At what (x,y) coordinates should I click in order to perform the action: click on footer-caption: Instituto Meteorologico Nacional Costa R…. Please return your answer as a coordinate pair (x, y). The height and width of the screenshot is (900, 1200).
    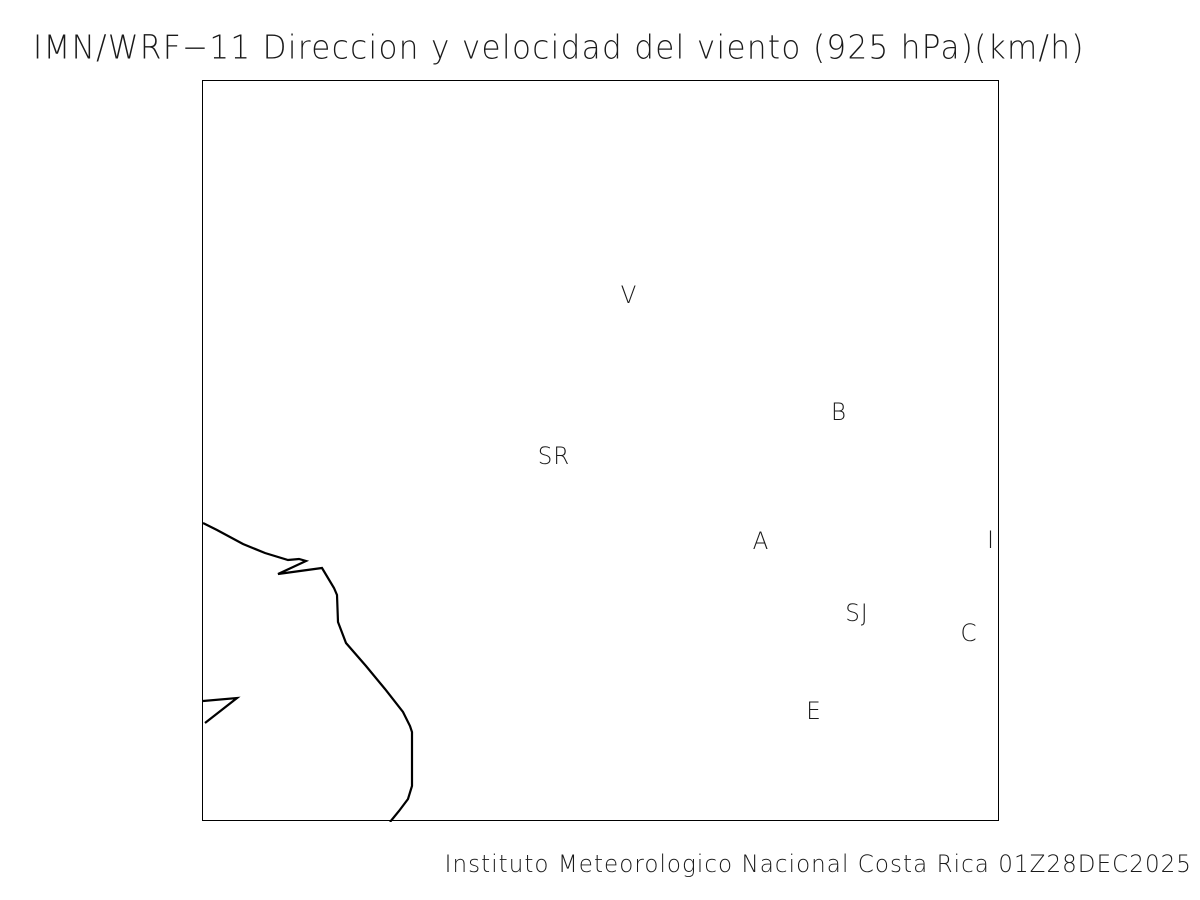
    Looking at the image, I should click on (818, 865).